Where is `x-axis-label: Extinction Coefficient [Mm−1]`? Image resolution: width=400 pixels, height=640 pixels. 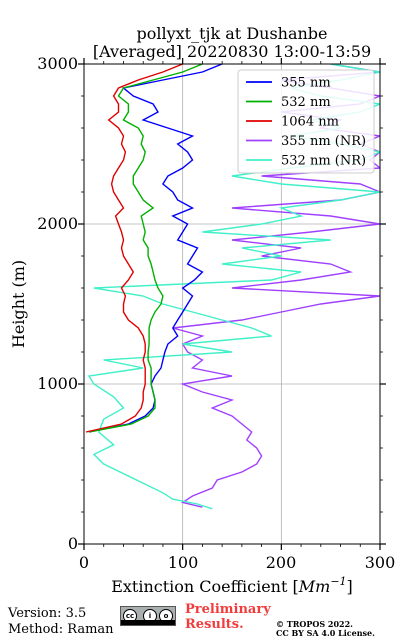
x-axis-label: Extinction Coefficient [Mm−1] is located at coordinates (232, 585).